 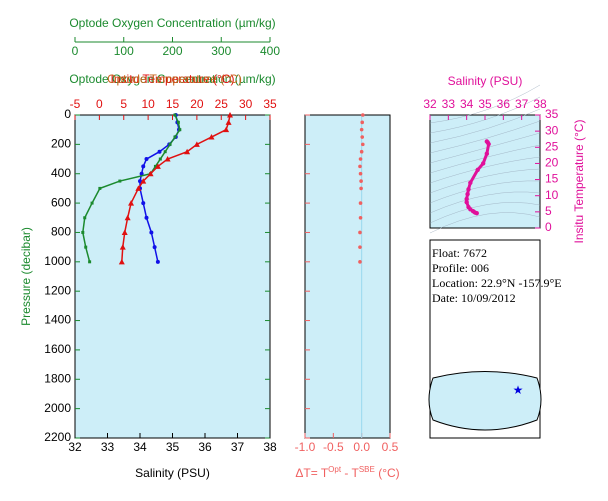 I want to click on x-tick-label: 37, so click(x=238, y=447).